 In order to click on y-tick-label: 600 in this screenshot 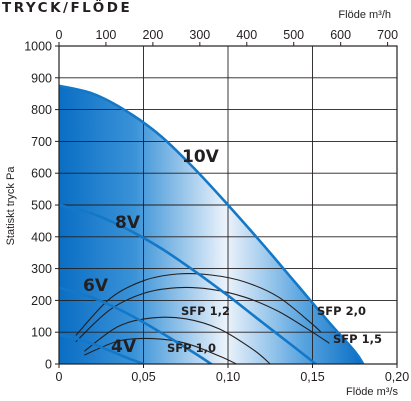, I will do `click(41, 174)`.